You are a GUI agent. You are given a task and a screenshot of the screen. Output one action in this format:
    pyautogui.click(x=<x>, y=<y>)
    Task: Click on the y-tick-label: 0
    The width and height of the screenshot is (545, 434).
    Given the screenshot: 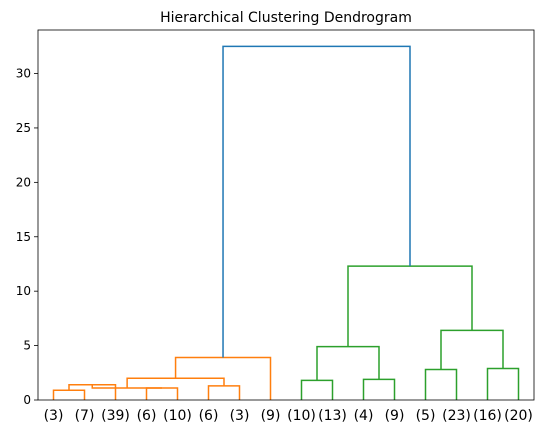 What is the action you would take?
    pyautogui.click(x=27, y=400)
    